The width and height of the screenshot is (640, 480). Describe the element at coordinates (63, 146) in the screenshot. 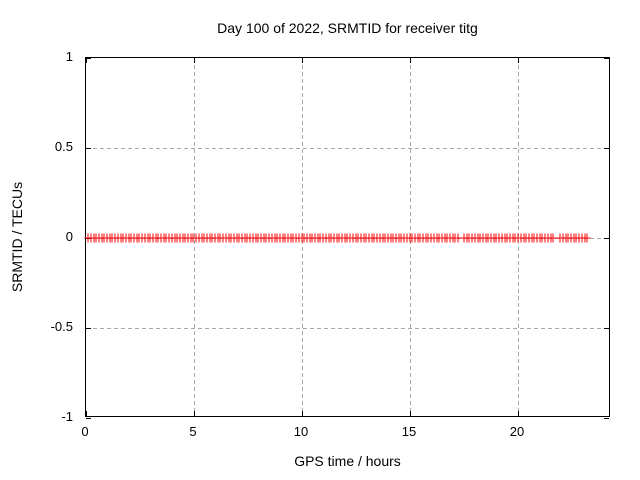

I see `y-tick-label: 0.5` at that location.